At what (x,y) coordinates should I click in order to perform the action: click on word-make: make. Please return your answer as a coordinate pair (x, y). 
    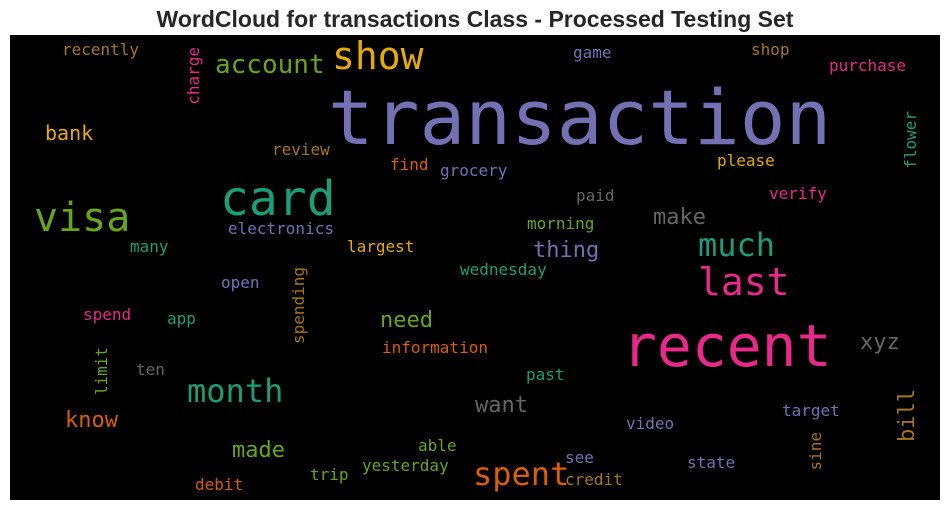
    Looking at the image, I should click on (679, 217).